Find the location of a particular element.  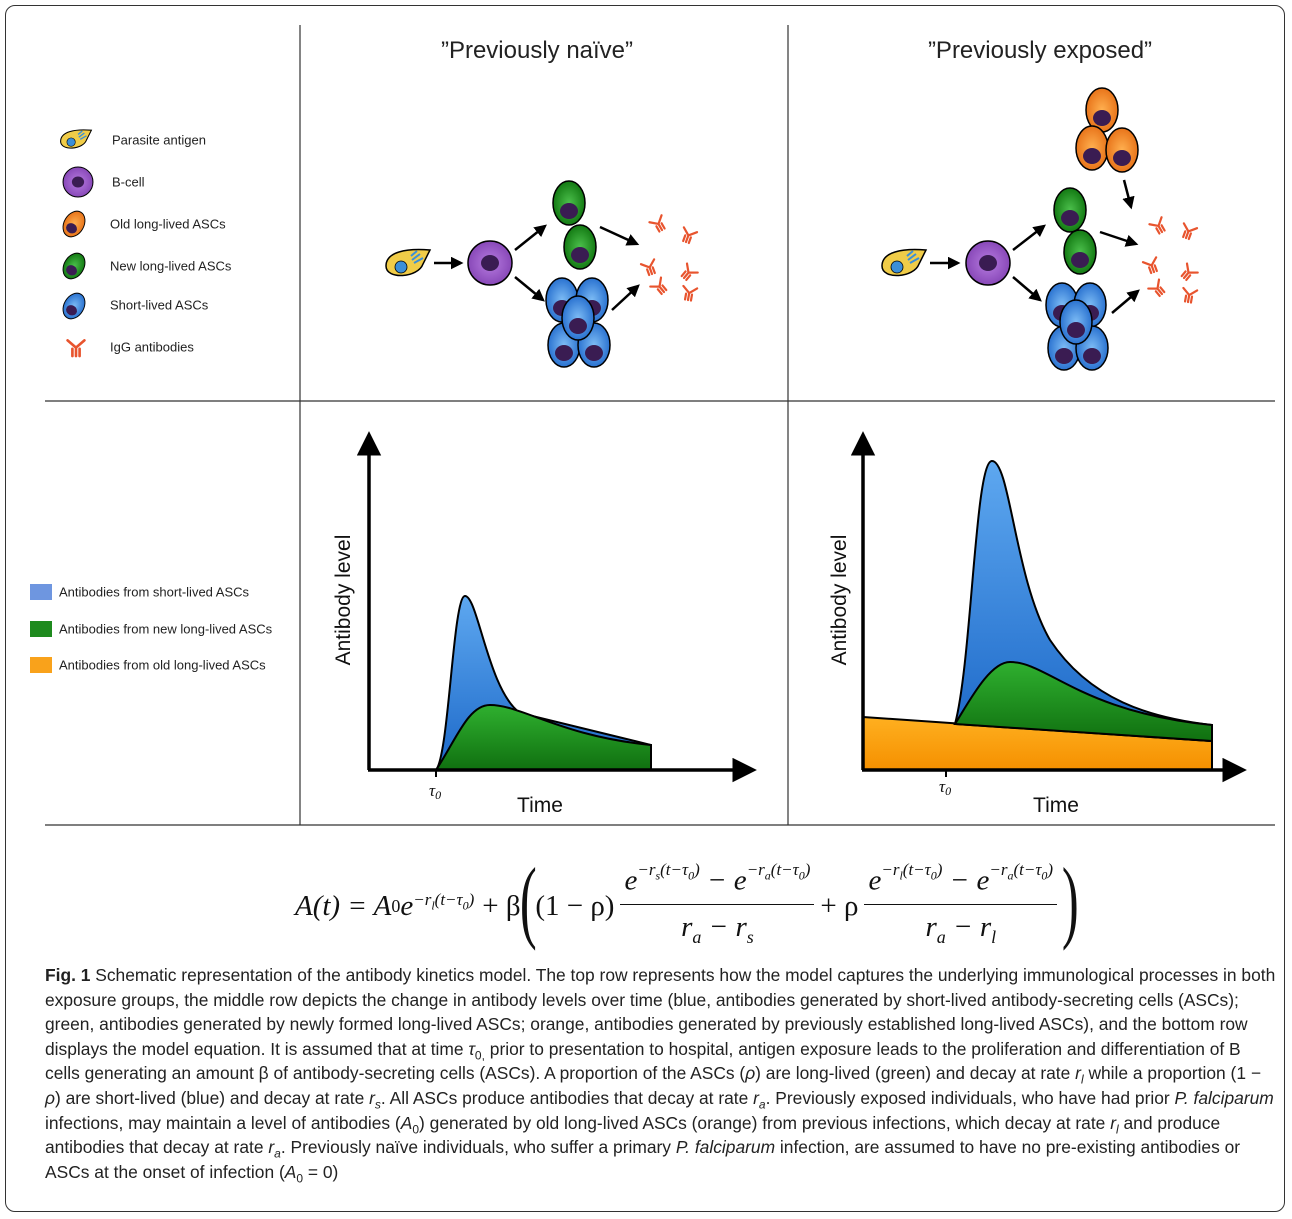

text: − e is located at coordinates (966, 880).